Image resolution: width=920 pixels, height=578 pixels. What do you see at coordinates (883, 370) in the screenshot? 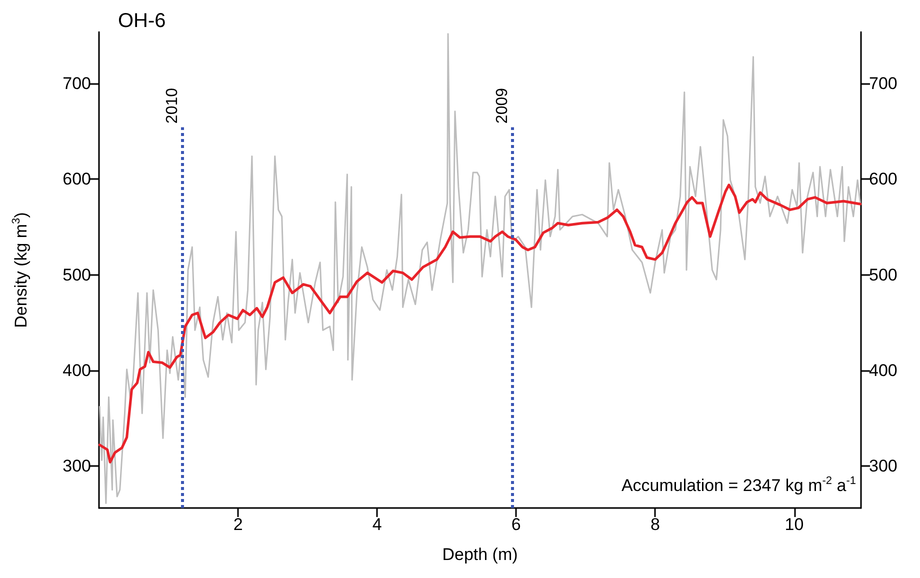
I see `y2-tick-label: 400` at bounding box center [883, 370].